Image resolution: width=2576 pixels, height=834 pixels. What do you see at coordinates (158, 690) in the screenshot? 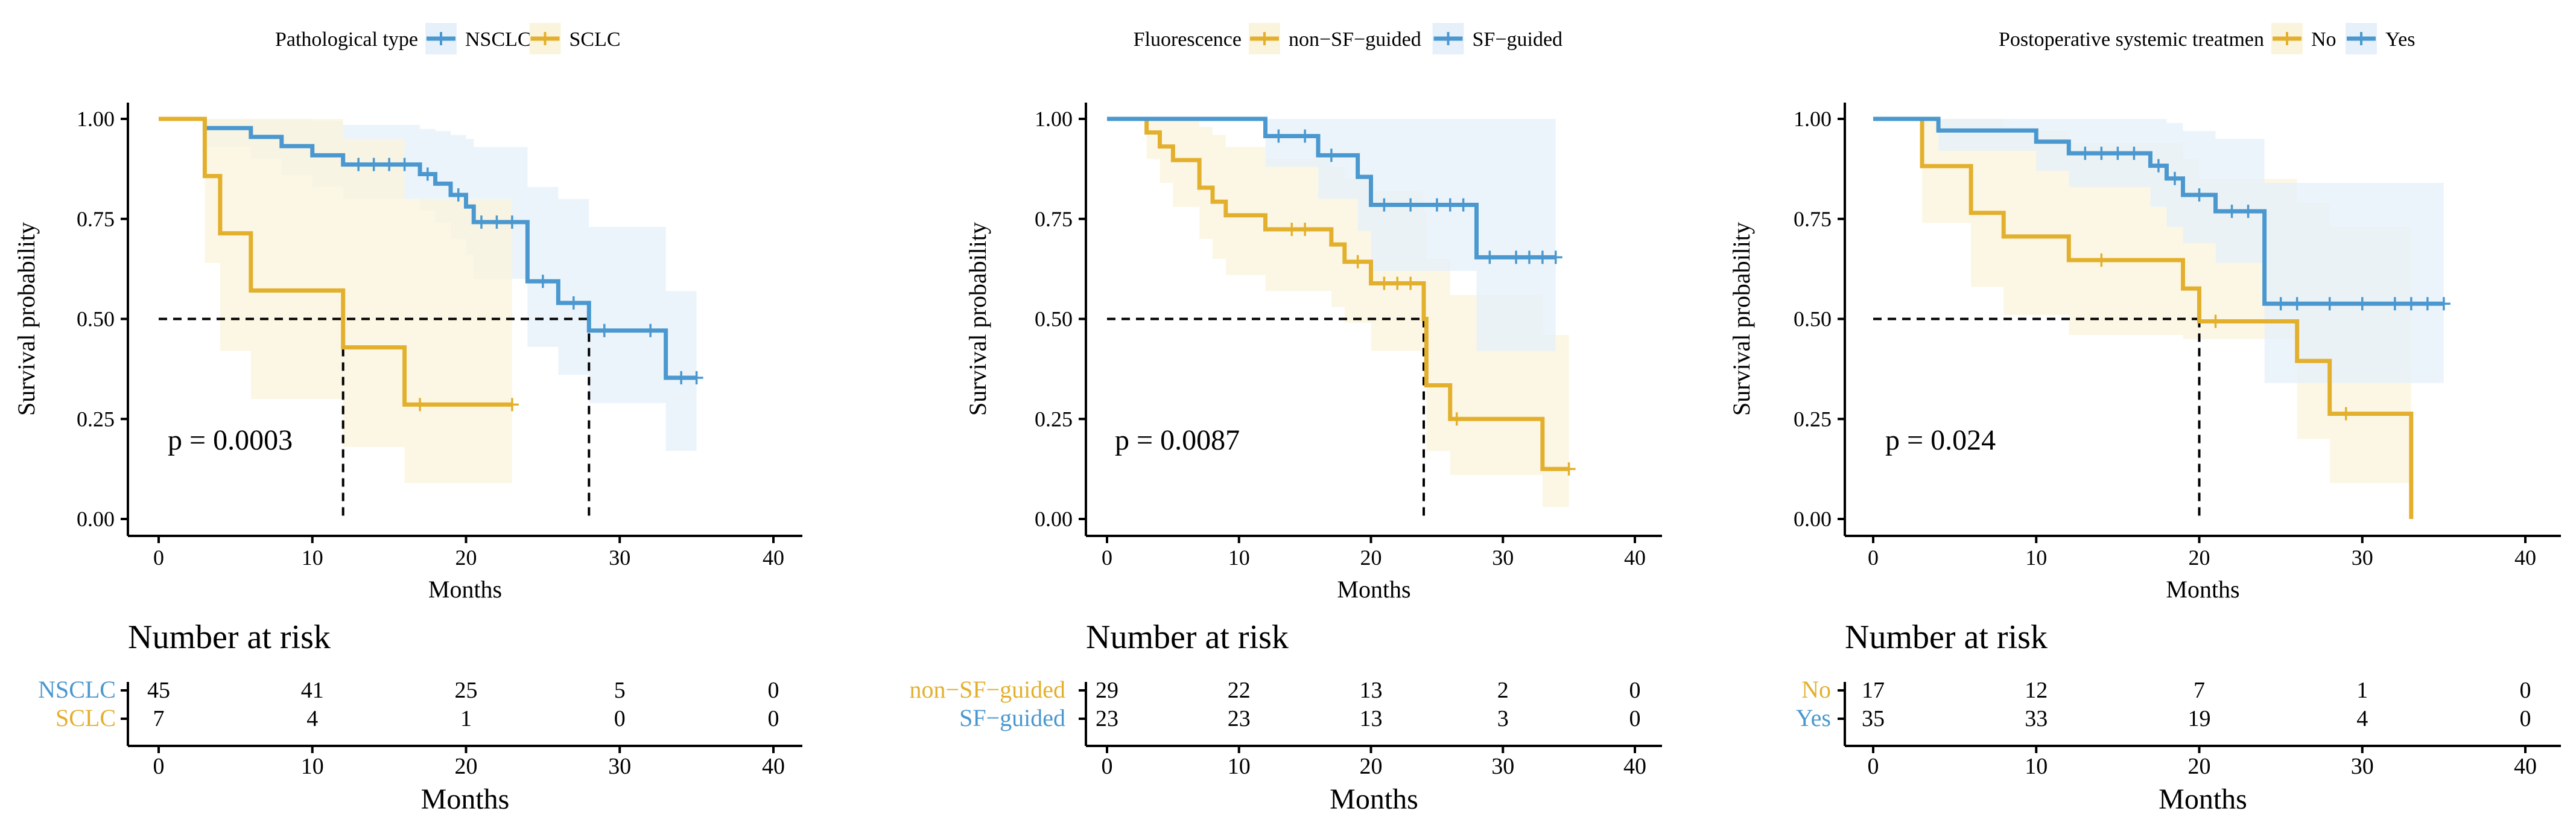
I see `risk-count-NSCLC-0: 45` at bounding box center [158, 690].